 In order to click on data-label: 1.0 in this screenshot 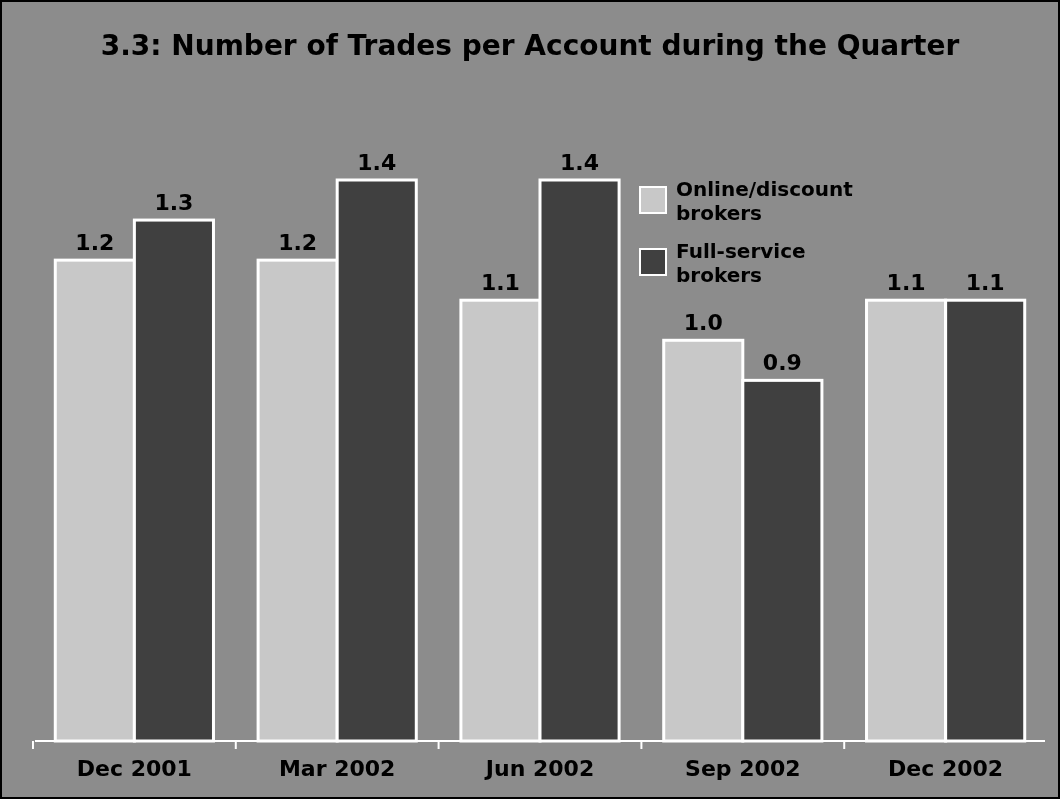, I will do `click(703, 323)`.